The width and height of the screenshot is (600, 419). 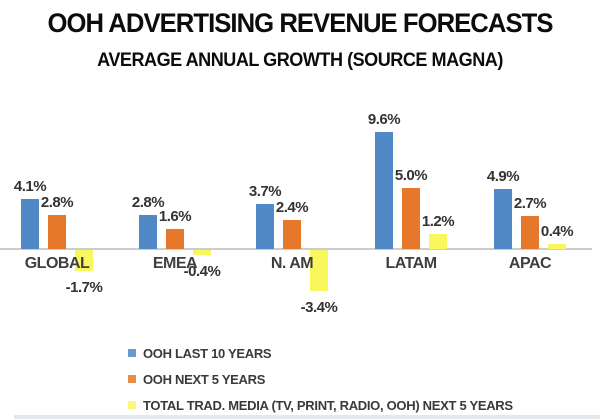 I want to click on value-label-global-ooh-next-5-years: 2.8%, so click(x=57, y=202).